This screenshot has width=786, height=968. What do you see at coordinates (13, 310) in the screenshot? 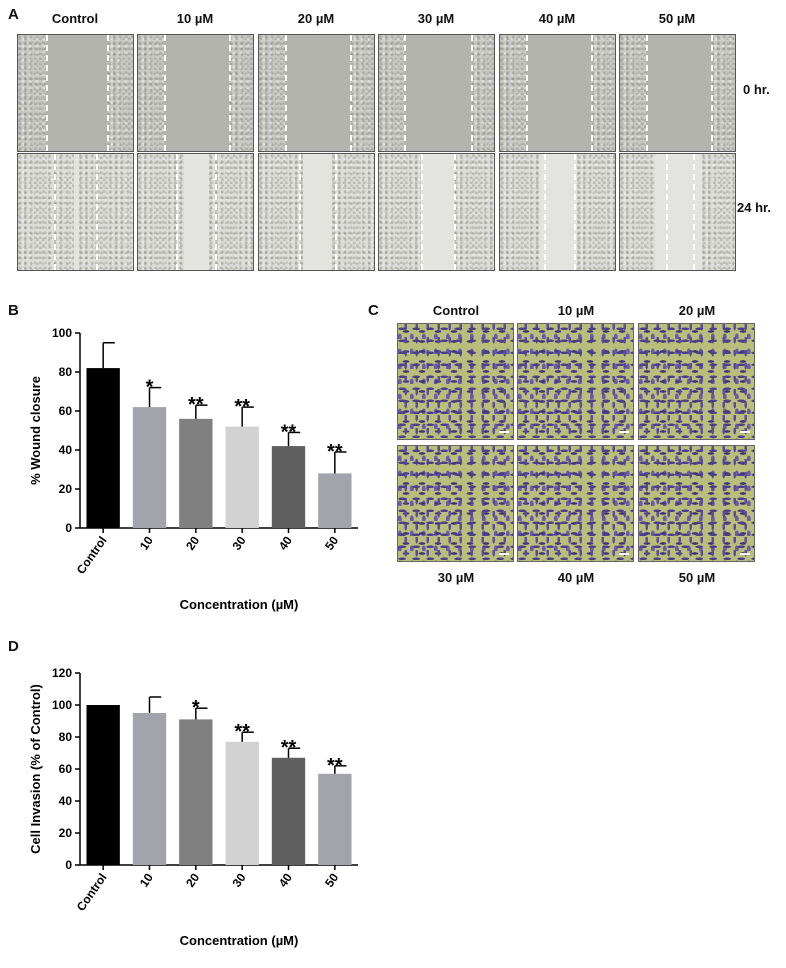
I see `panel-b-letter: B` at bounding box center [13, 310].